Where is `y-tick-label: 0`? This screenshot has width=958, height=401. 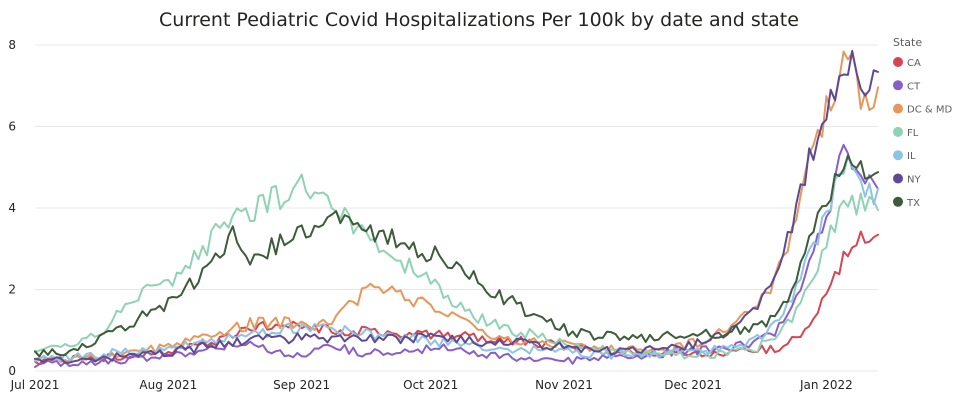
y-tick-label: 0 is located at coordinates (12, 371).